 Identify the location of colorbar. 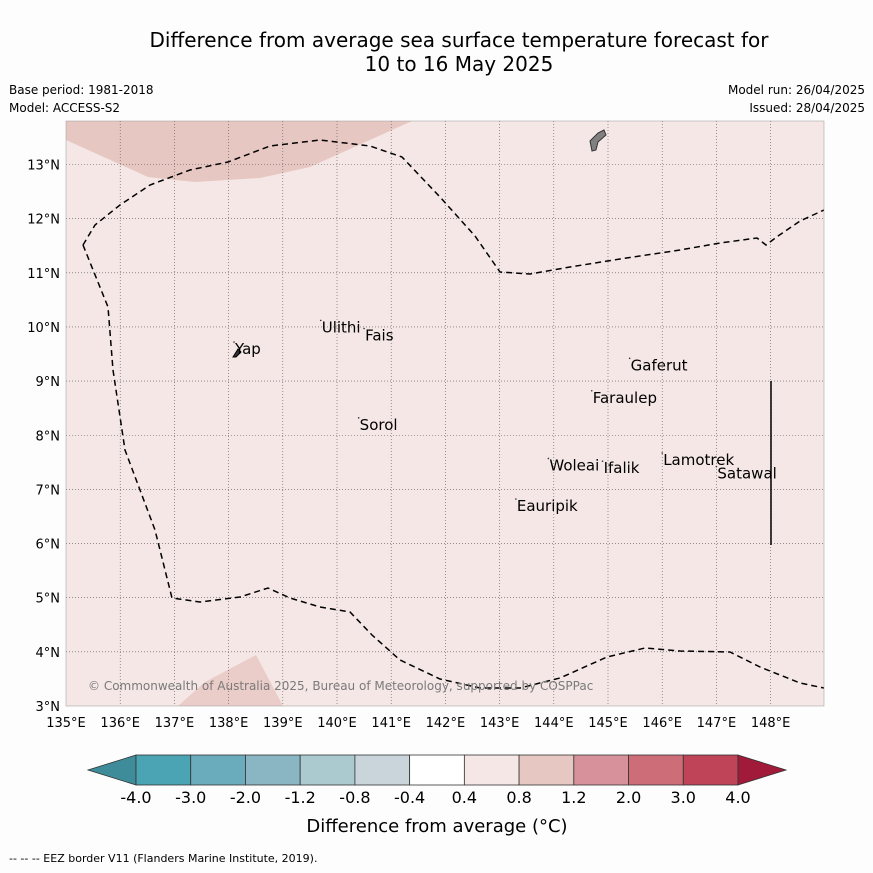
(437, 770).